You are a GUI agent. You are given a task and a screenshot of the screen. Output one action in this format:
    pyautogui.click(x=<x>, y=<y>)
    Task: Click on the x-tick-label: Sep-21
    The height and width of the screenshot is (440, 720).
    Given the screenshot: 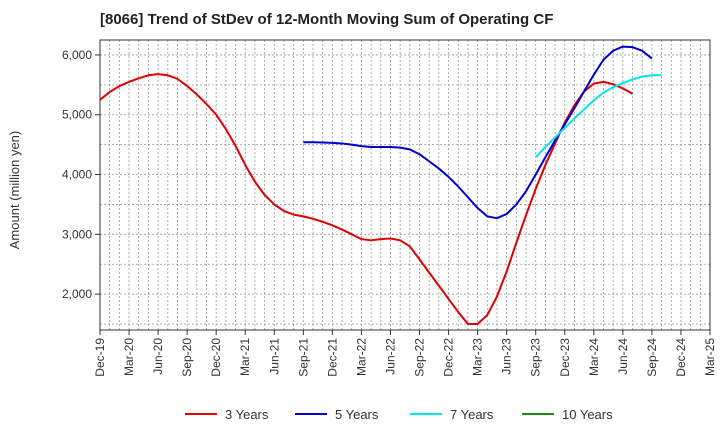 What is the action you would take?
    pyautogui.click(x=303, y=357)
    